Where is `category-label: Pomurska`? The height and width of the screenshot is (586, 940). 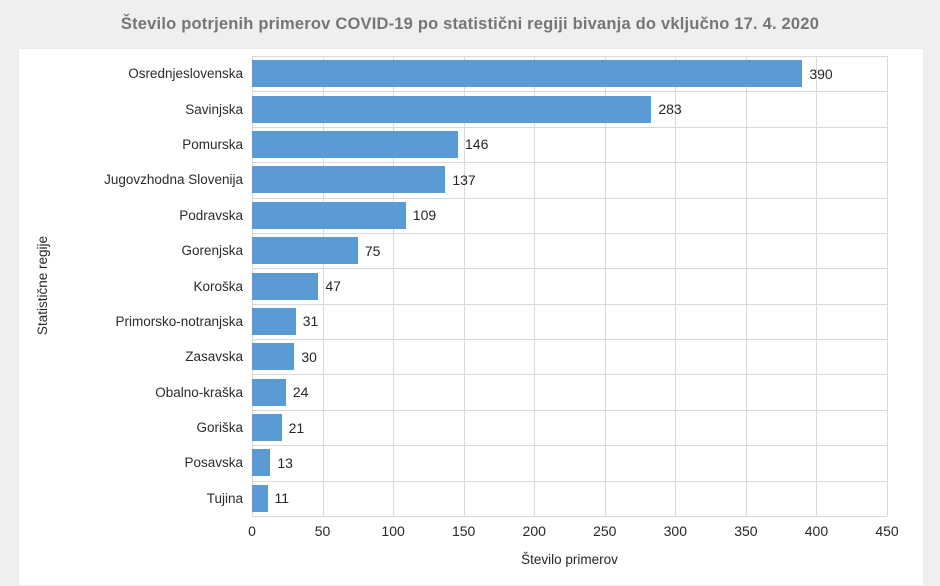 category-label: Pomurska is located at coordinates (212, 144).